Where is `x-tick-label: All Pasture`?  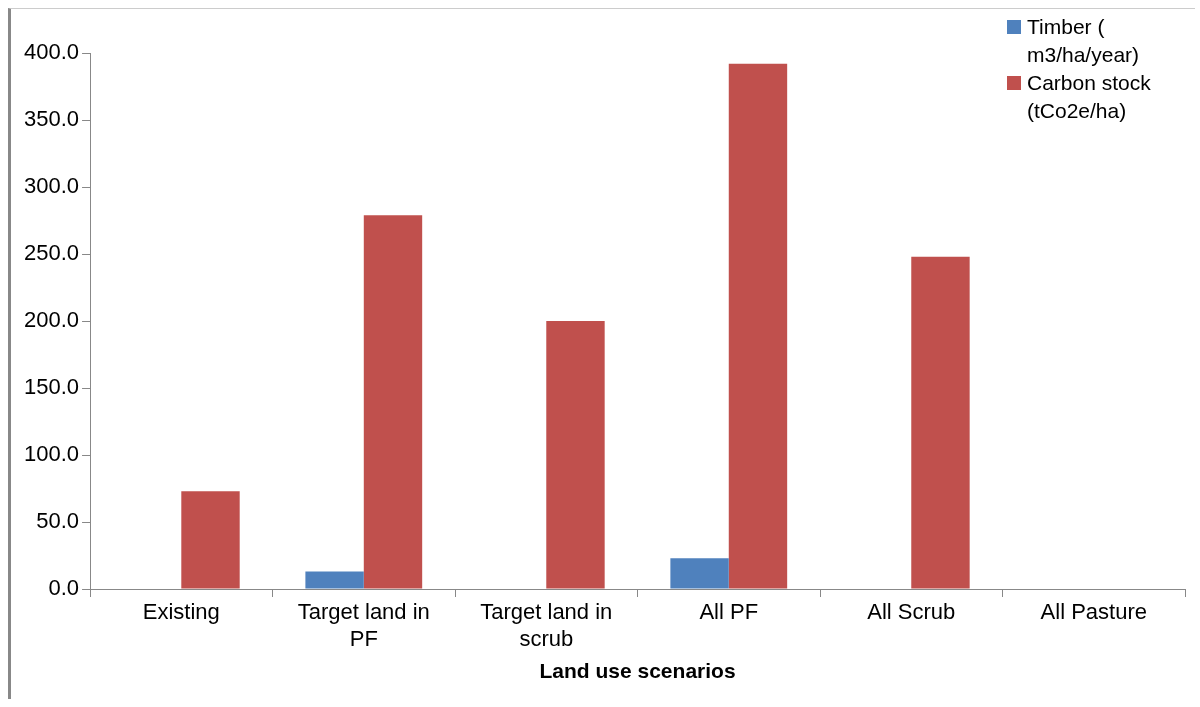
x-tick-label: All Pasture is located at coordinates (1093, 612).